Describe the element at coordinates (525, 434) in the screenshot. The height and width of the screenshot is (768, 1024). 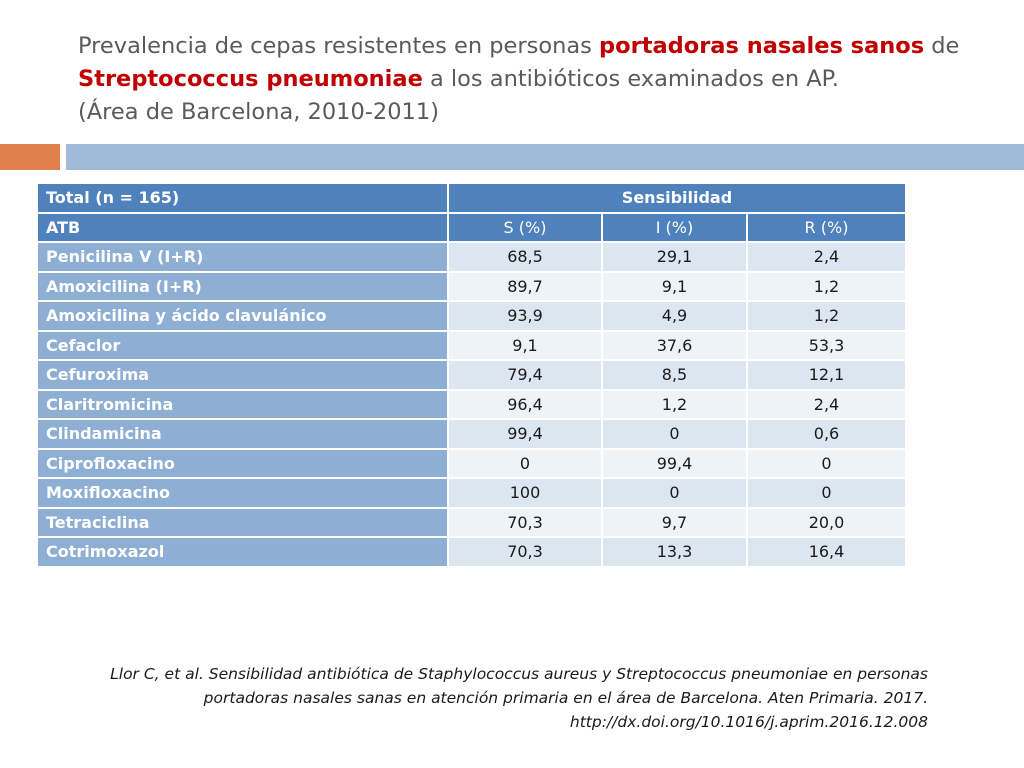
I see `s-cell: 99,4` at that location.